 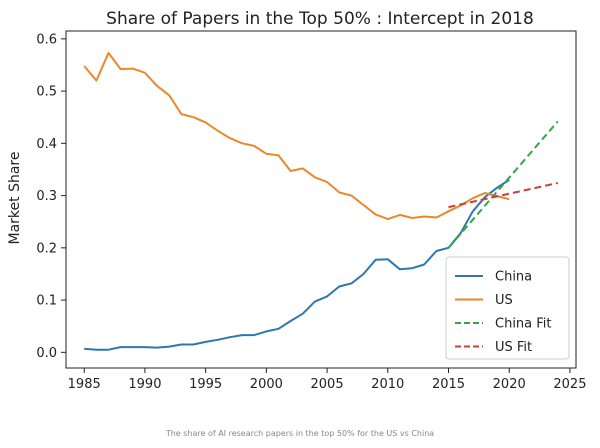 What do you see at coordinates (448, 384) in the screenshot?
I see `x-tick-label: 2015` at bounding box center [448, 384].